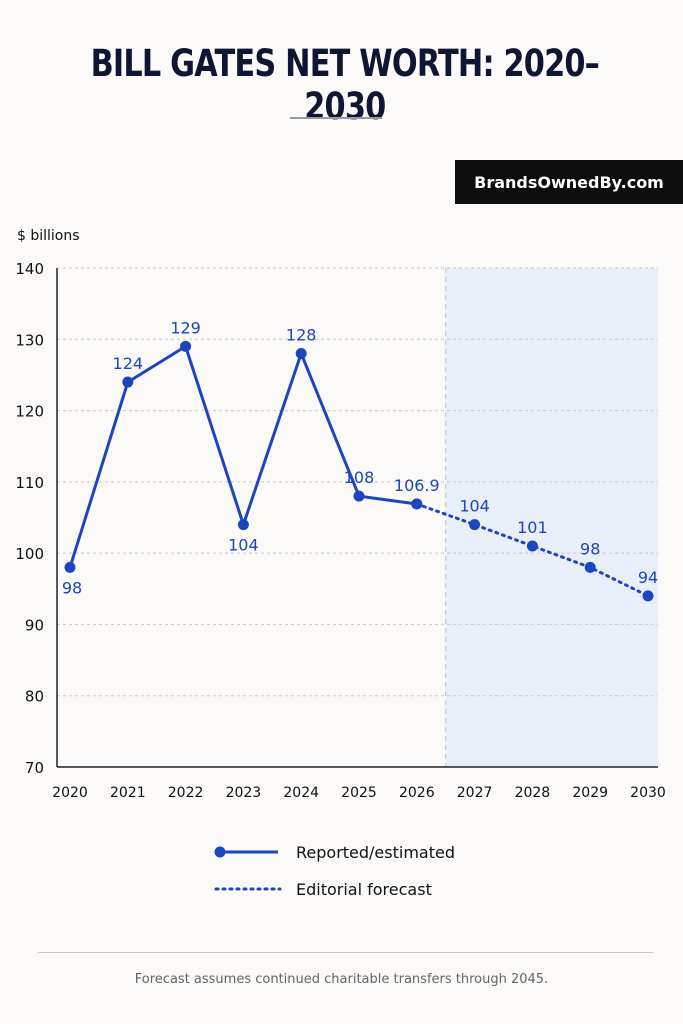 The image size is (683, 1024). I want to click on brand-badge: BrandsOwnedBy.com, so click(569, 182).